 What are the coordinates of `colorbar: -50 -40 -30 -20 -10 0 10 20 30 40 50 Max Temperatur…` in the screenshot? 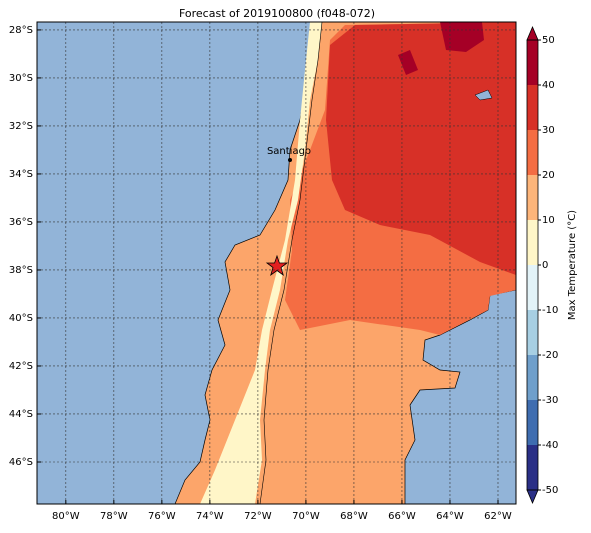 It's located at (552, 265).